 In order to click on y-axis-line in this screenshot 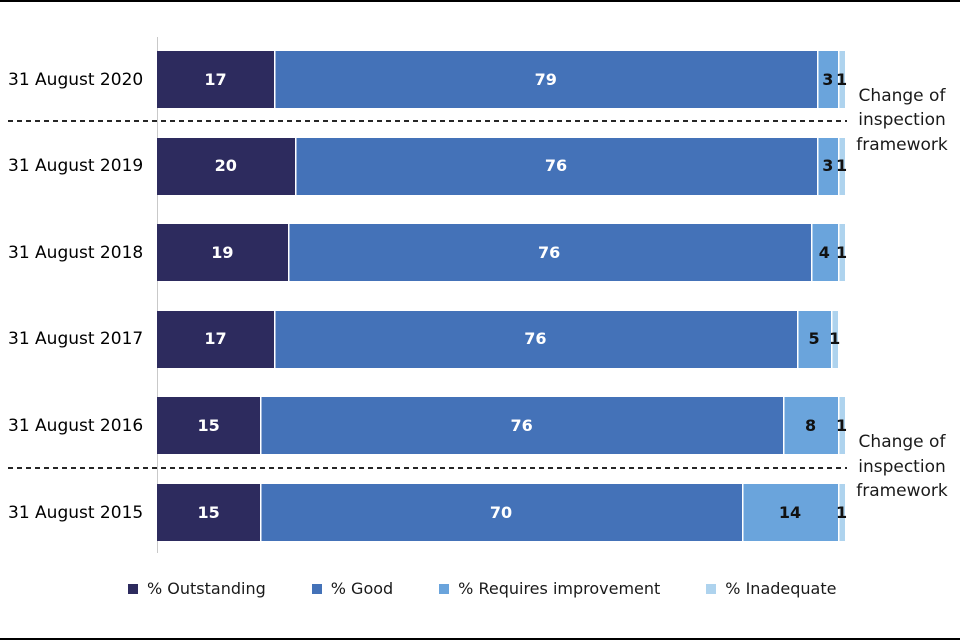, I will do `click(157, 295)`.